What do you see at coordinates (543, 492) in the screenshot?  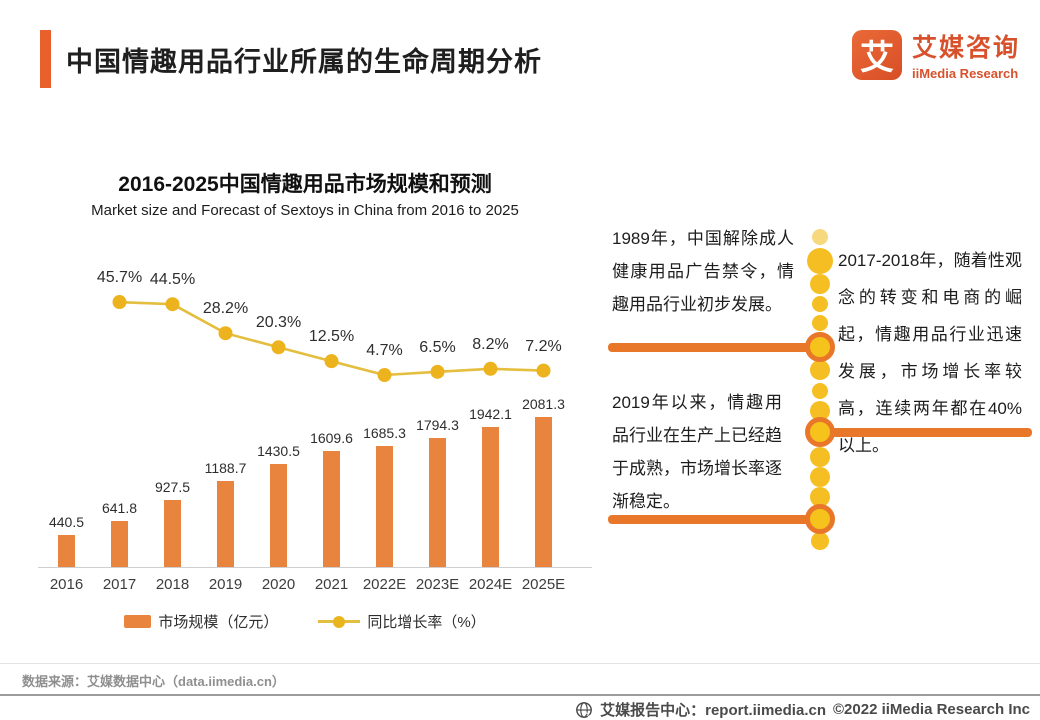 I see `bar-2025E` at bounding box center [543, 492].